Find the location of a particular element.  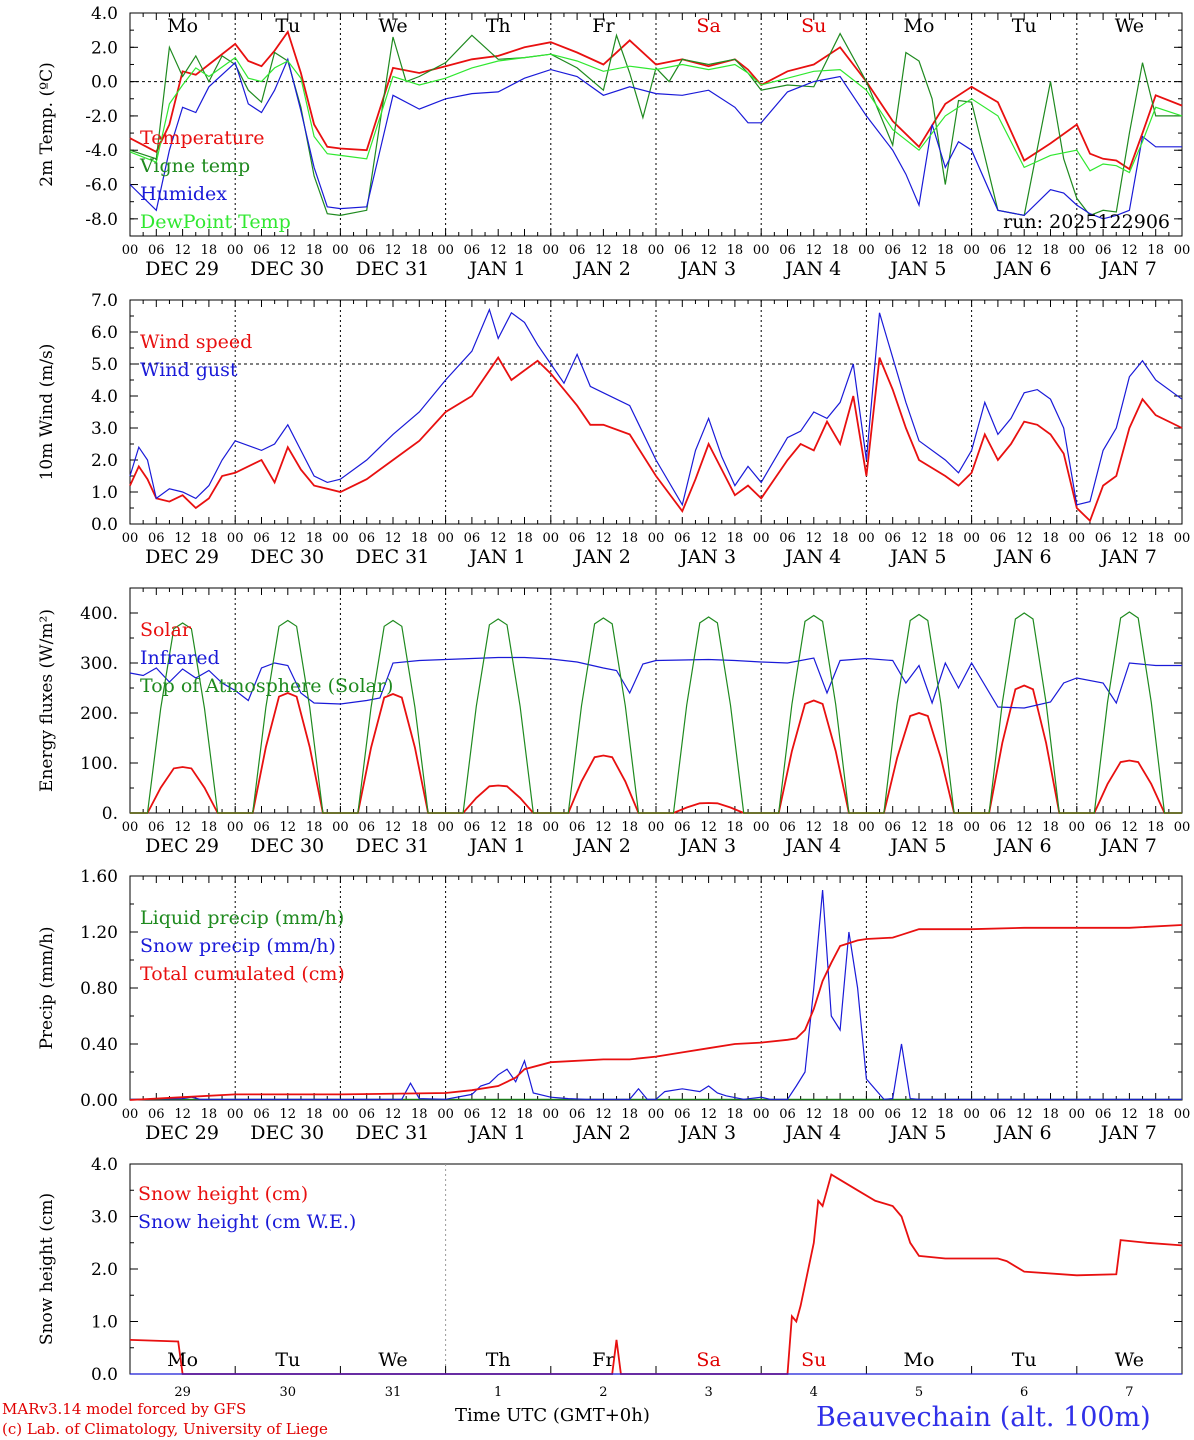

y-tick-label: -8.0 is located at coordinates (101, 220).